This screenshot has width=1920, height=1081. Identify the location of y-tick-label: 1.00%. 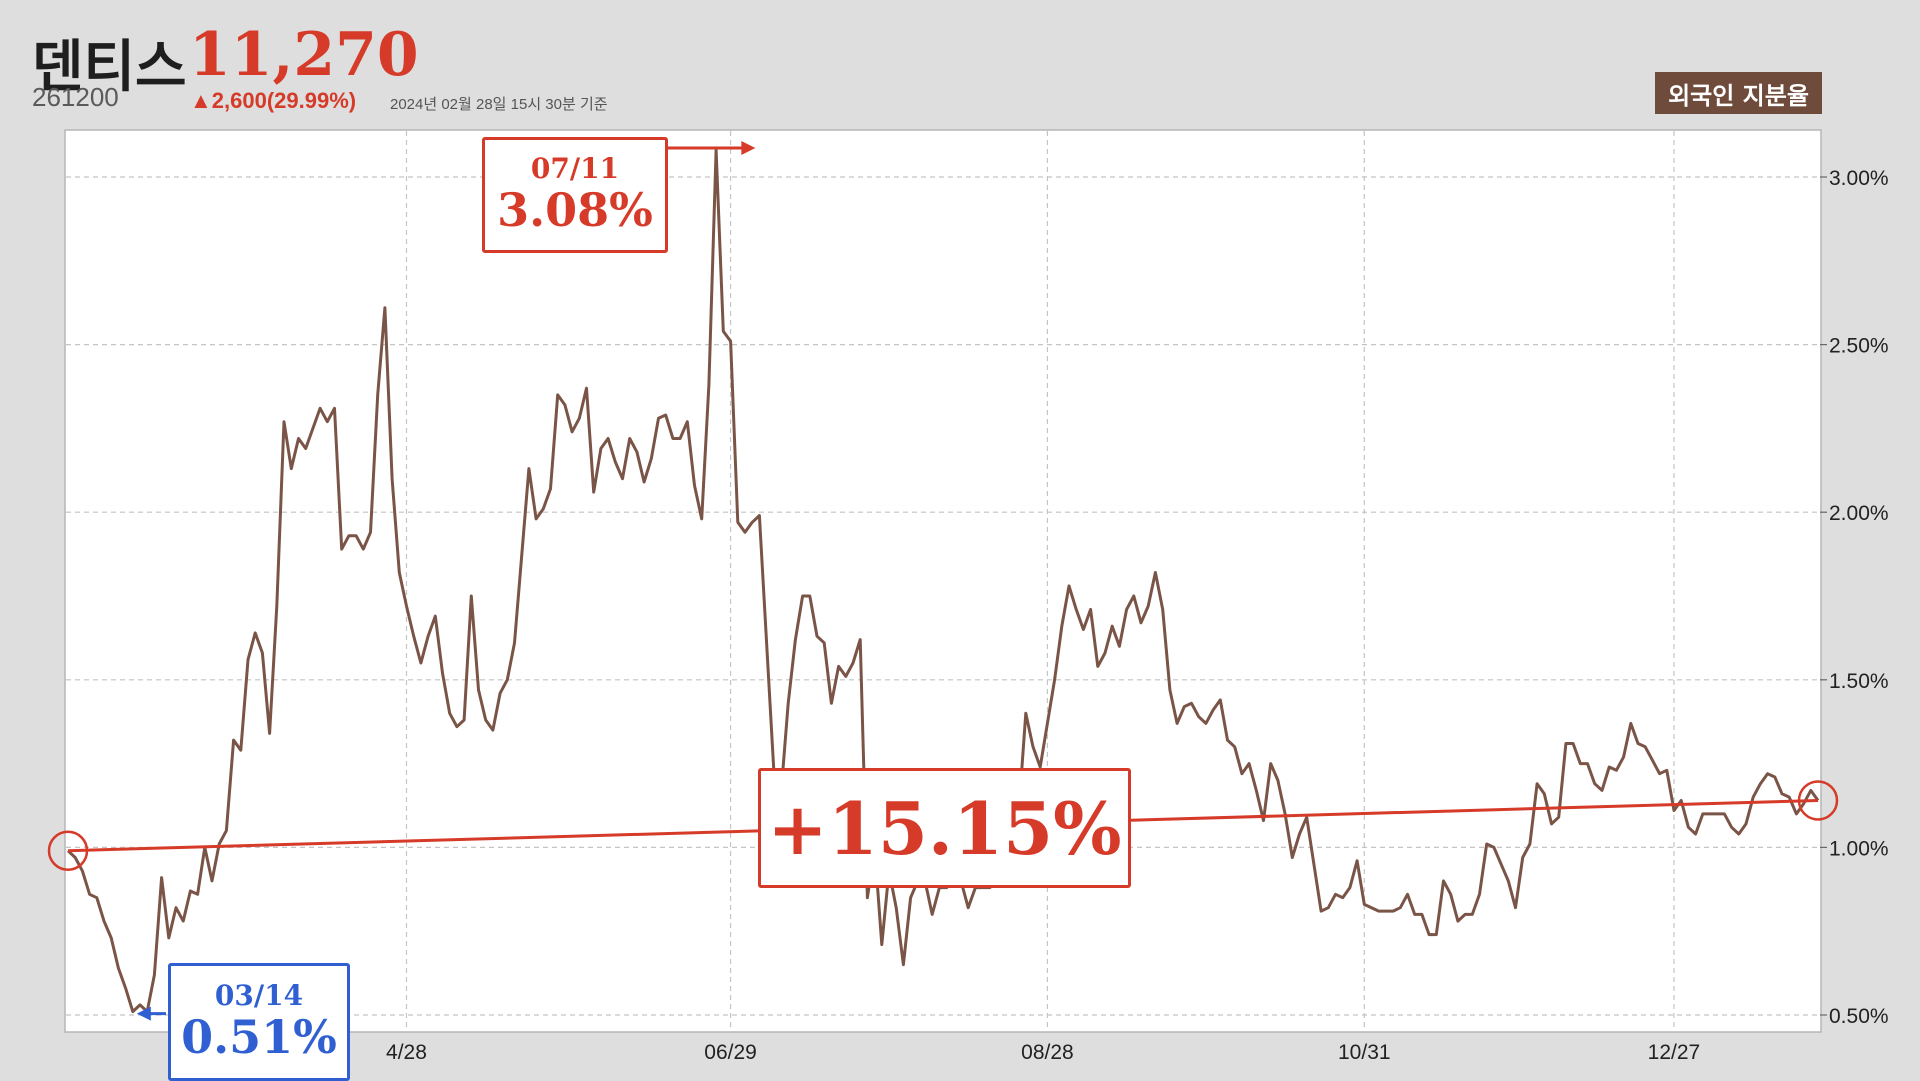
(1859, 848).